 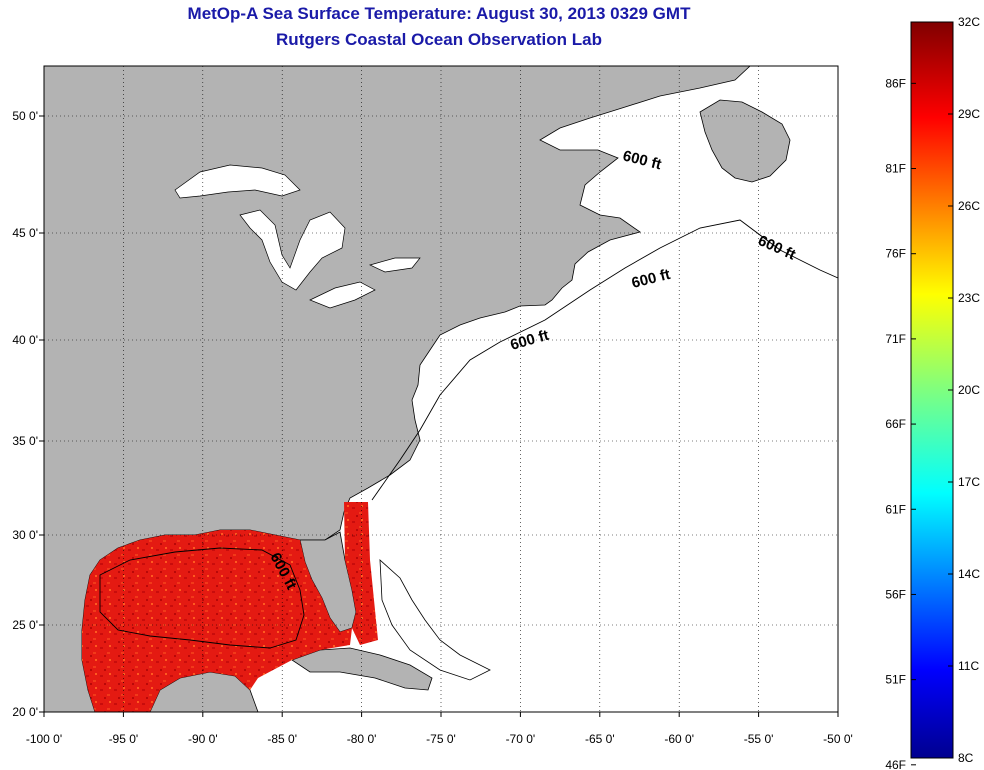 I want to click on colorbar-fahrenheit-scale: 86F 81F 76F 71F 66F 61F 56F 51F 46F, so click(x=900, y=423).